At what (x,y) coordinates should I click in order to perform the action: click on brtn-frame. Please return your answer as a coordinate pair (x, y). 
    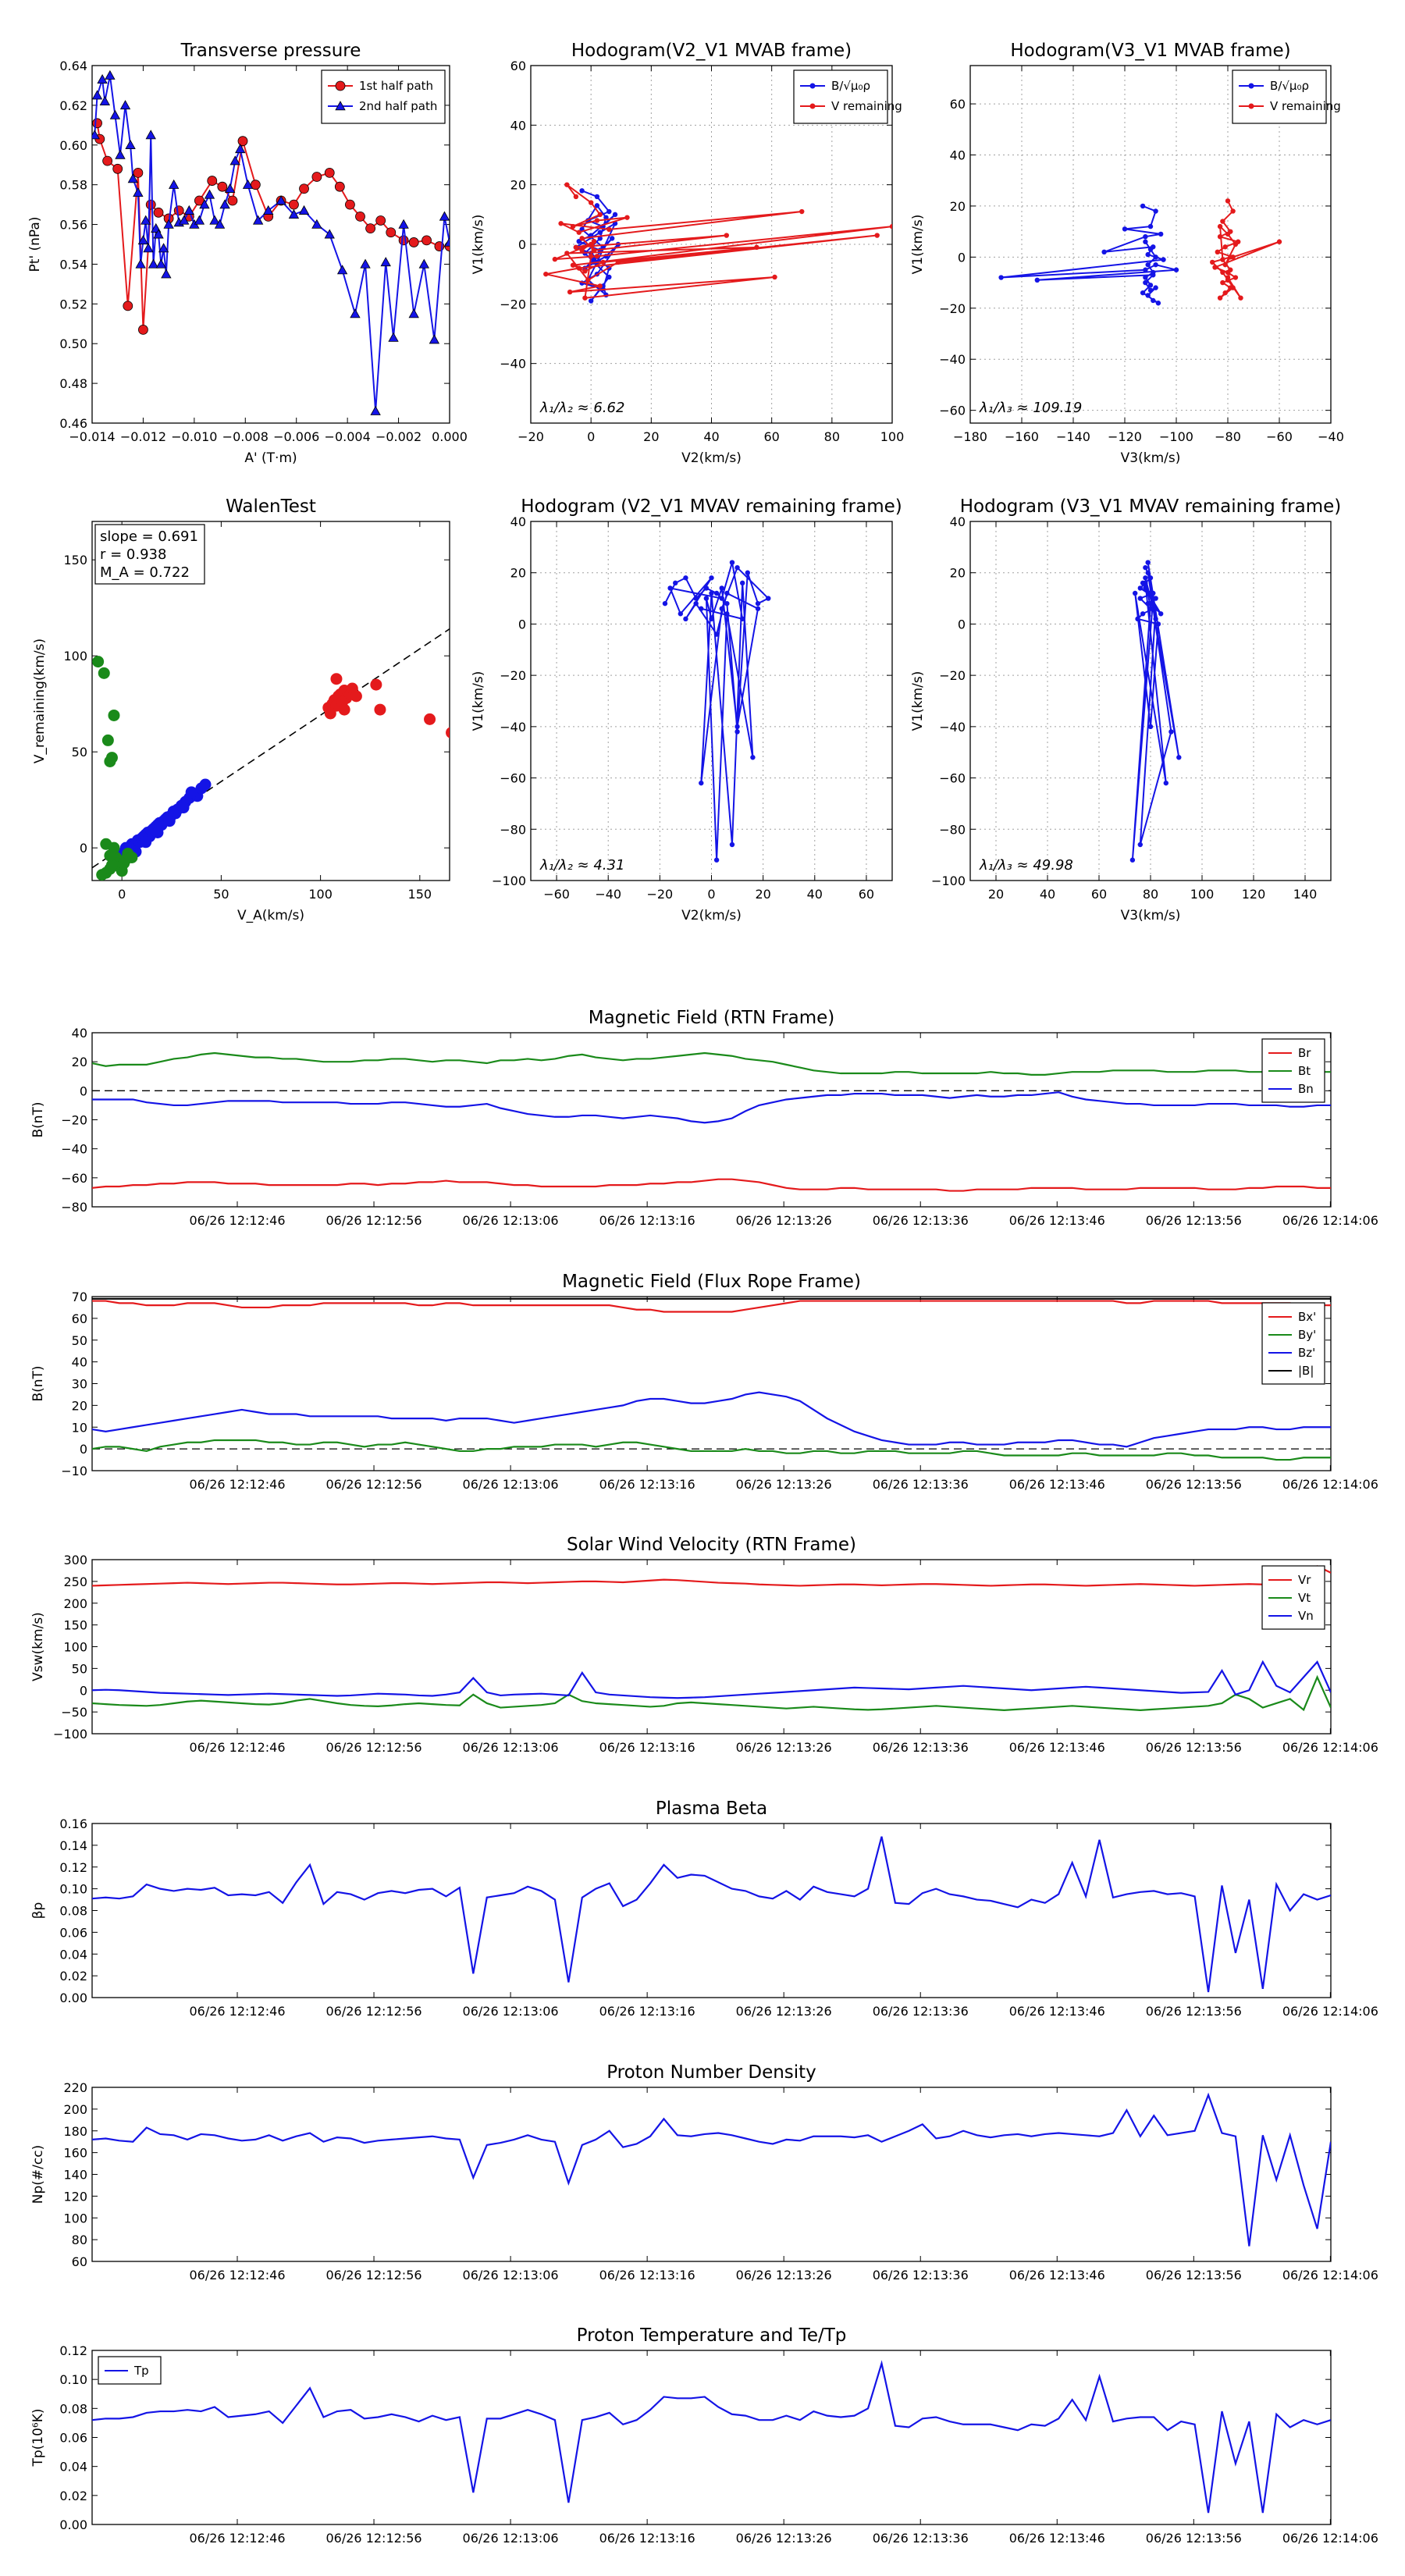
    Looking at the image, I should click on (712, 1120).